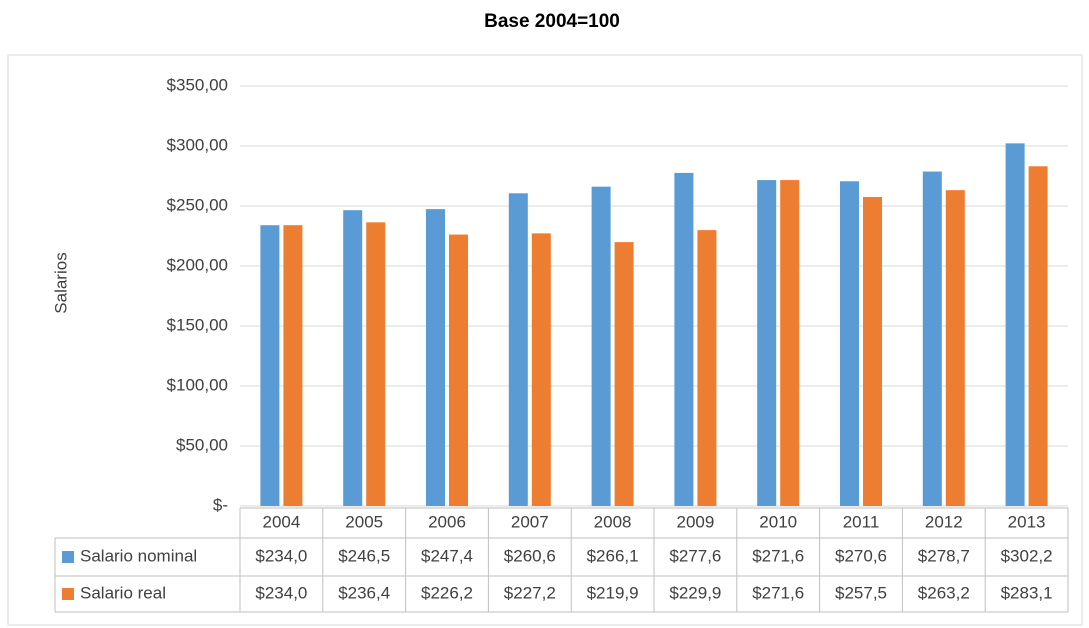 The height and width of the screenshot is (628, 1089). Describe the element at coordinates (613, 555) in the screenshot. I see `table-value: $266,1` at that location.